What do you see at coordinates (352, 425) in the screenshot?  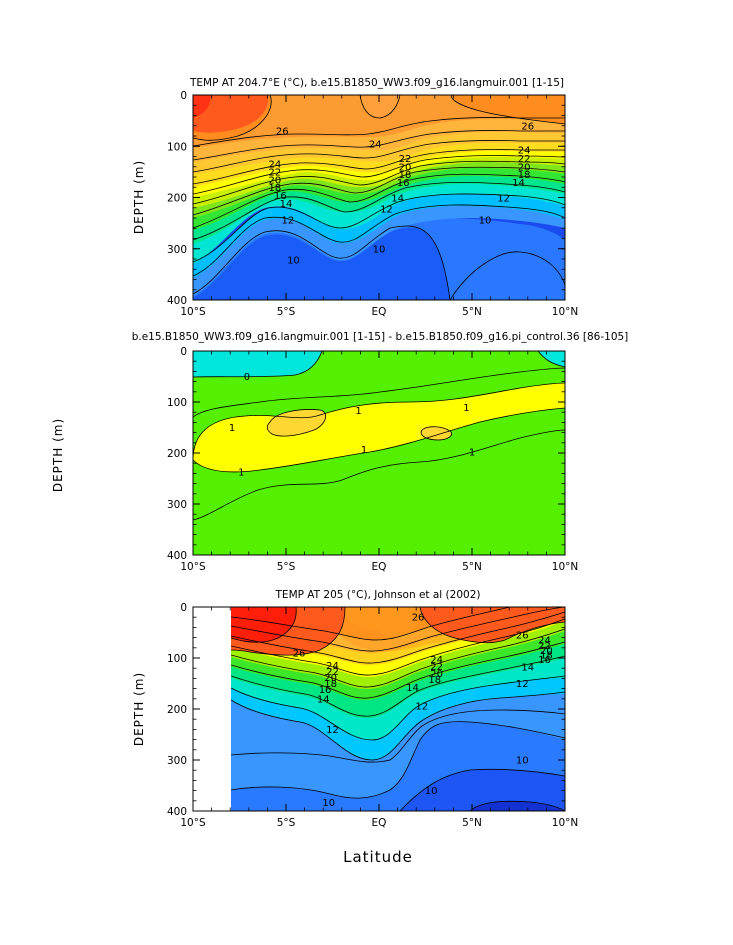 I see `panel2-contour-labels: 0 1 1 1 1 1 1` at bounding box center [352, 425].